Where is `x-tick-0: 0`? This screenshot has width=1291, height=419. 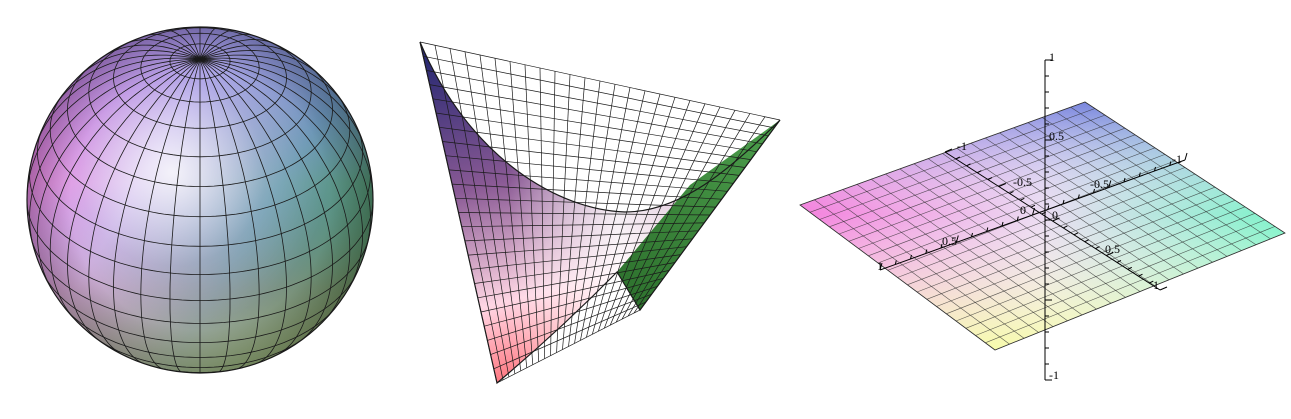
x-tick-0: 0 is located at coordinates (1055, 215).